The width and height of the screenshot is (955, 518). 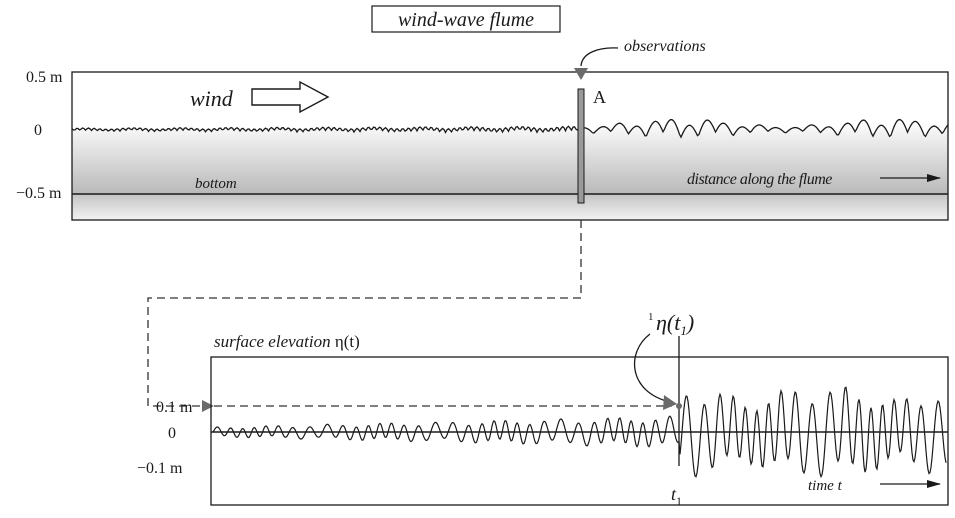 I want to click on bed-region, so click(x=510, y=207).